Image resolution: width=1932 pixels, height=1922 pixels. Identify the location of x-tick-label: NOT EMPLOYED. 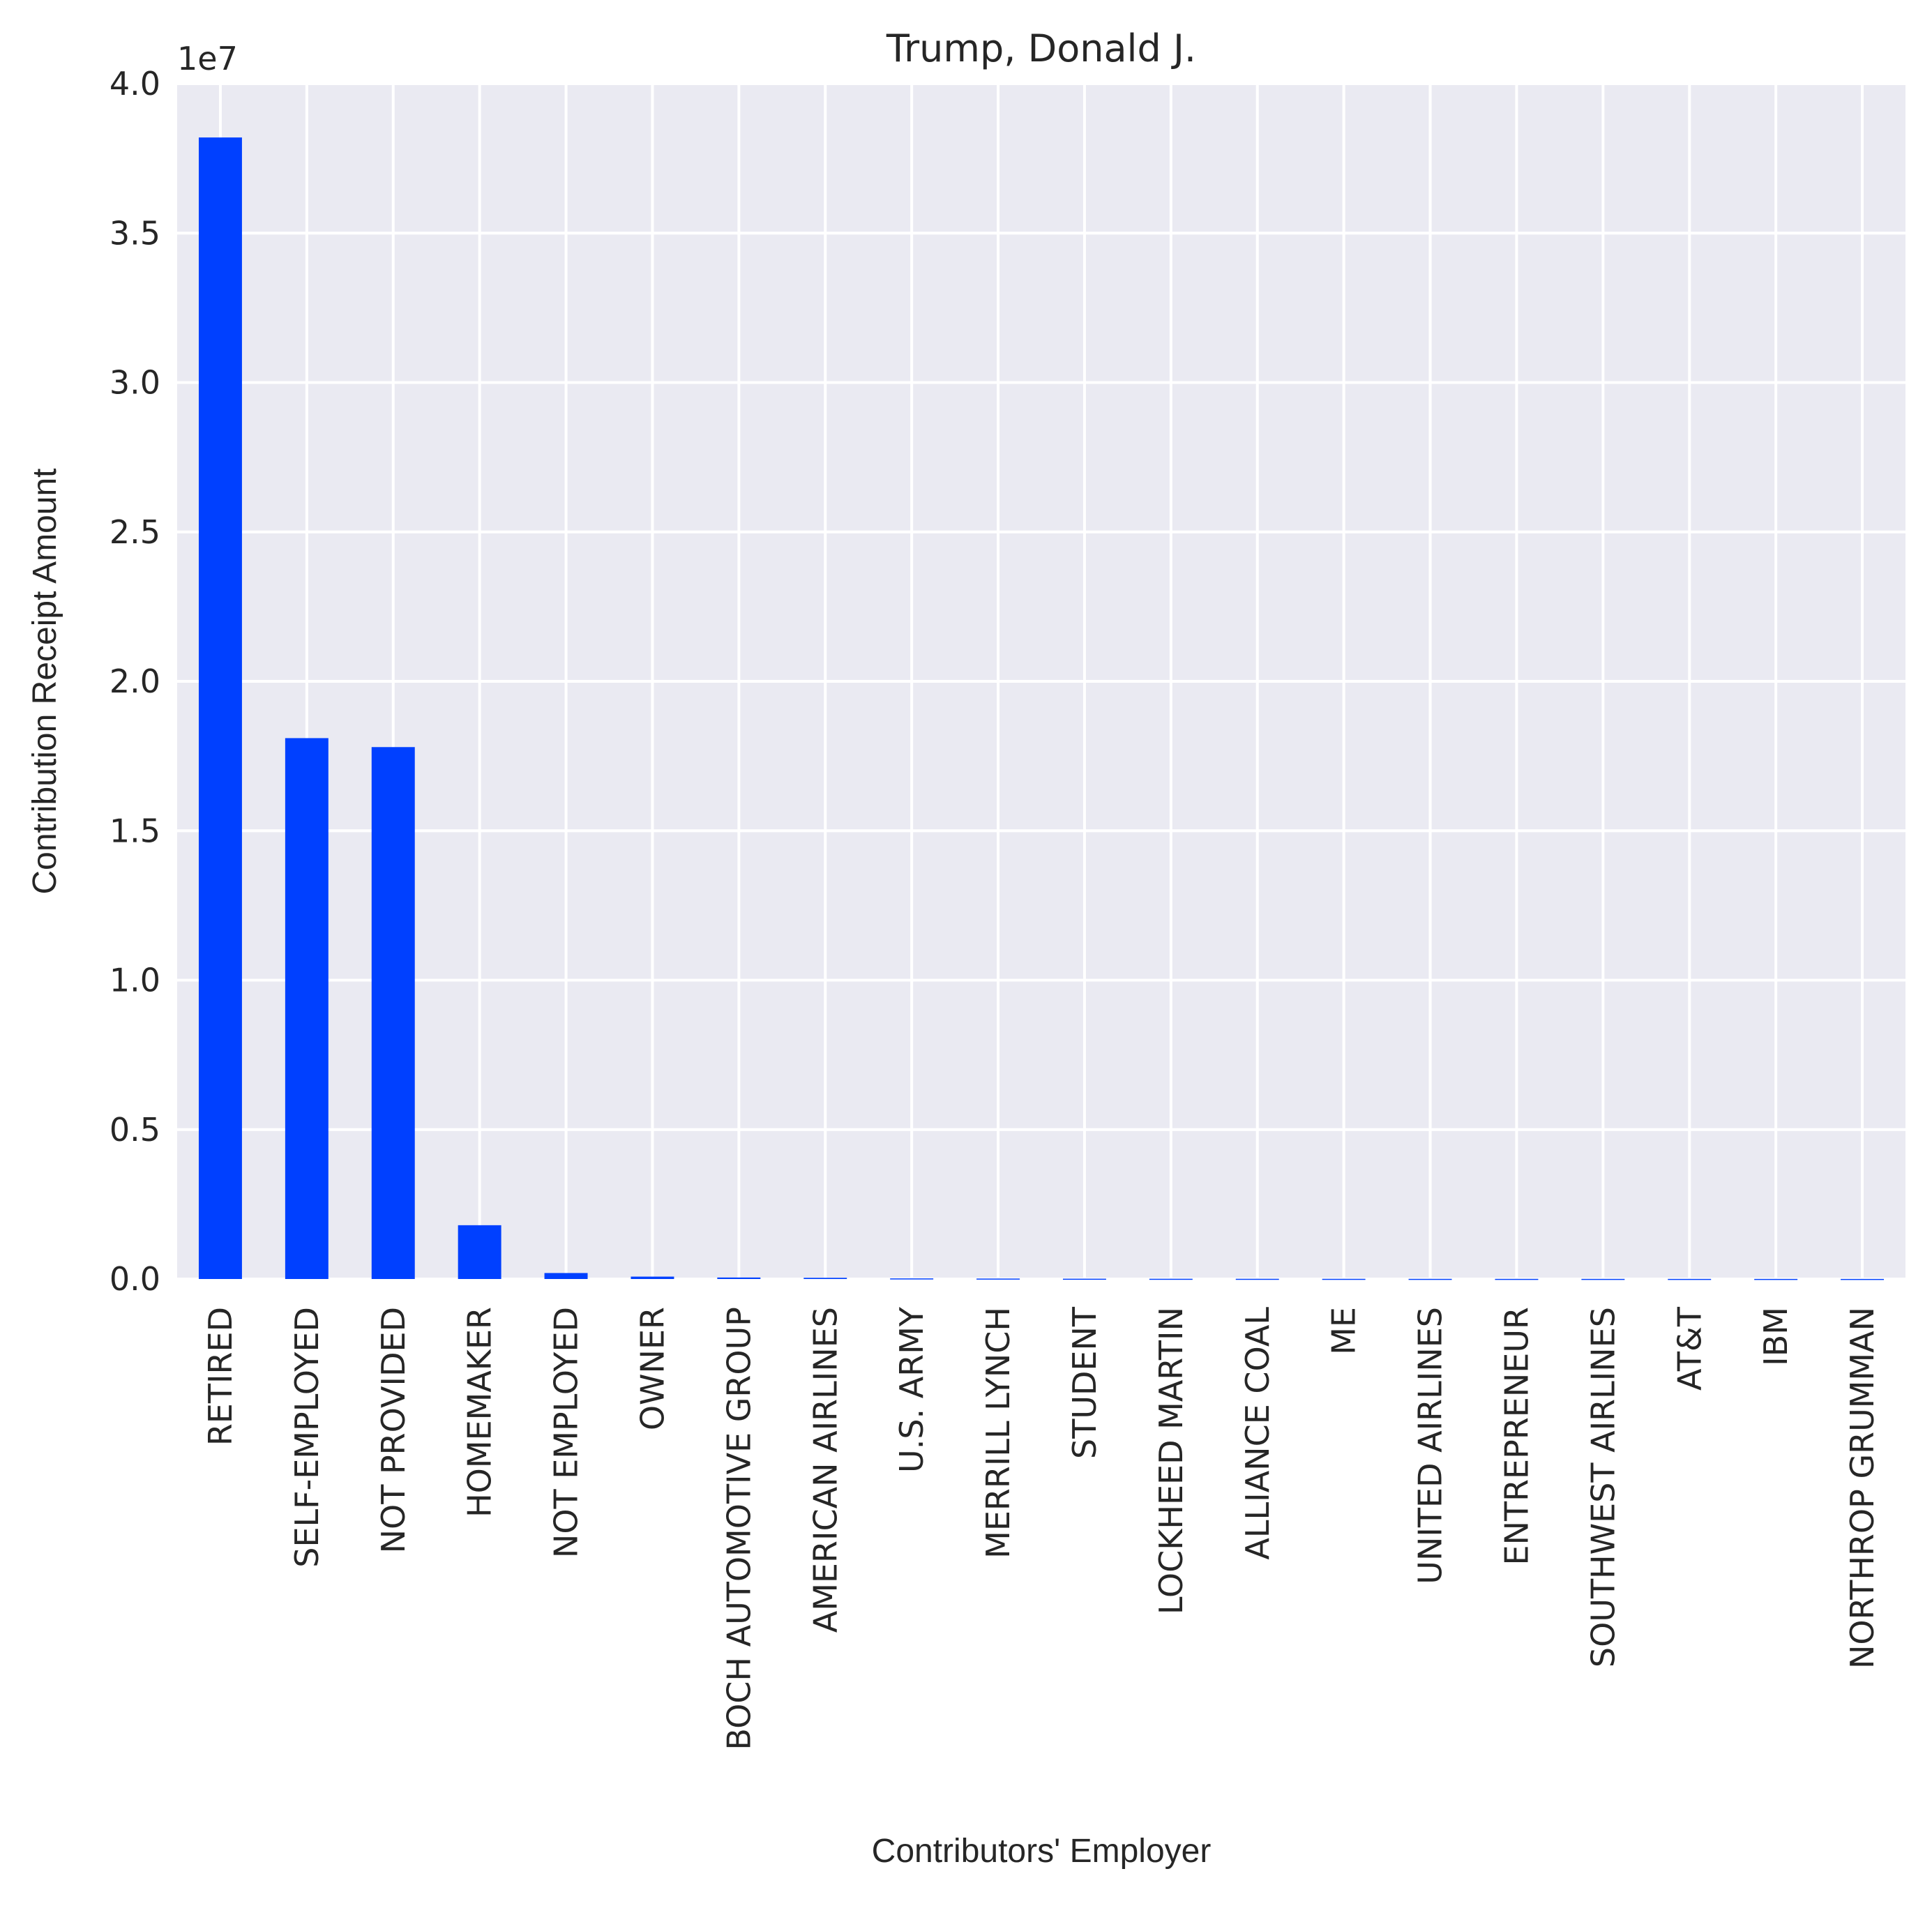
(566, 1432).